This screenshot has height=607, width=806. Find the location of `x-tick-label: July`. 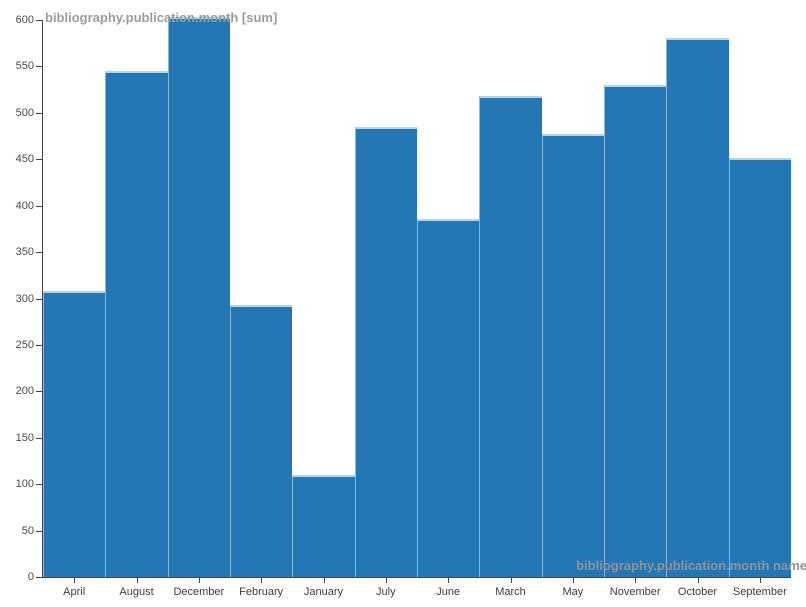

x-tick-label: July is located at coordinates (386, 592).